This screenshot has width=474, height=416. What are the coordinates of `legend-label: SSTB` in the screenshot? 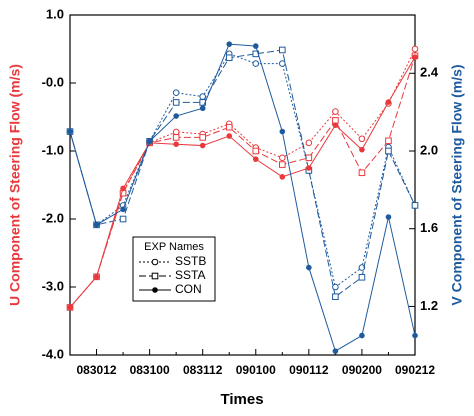 It's located at (190, 261).